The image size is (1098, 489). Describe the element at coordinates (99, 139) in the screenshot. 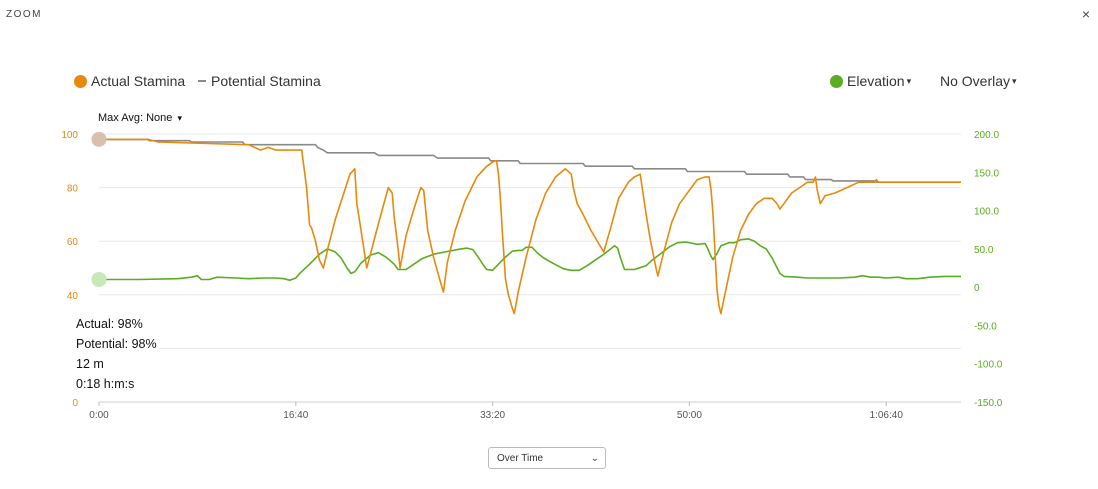

I see `actual-stamina-marker` at that location.